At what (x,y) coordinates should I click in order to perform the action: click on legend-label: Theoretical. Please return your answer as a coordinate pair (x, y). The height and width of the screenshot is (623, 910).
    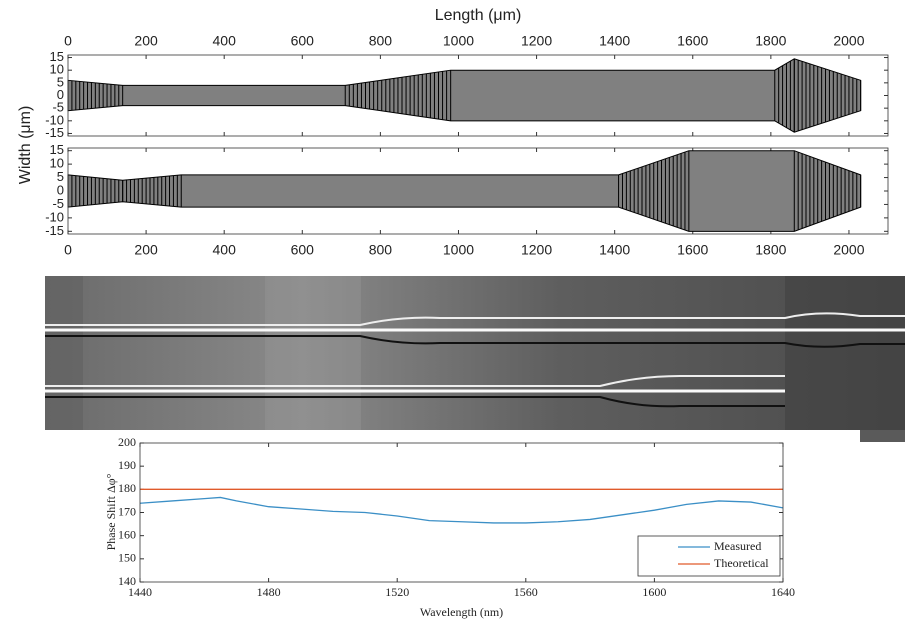
    Looking at the image, I should click on (741, 563).